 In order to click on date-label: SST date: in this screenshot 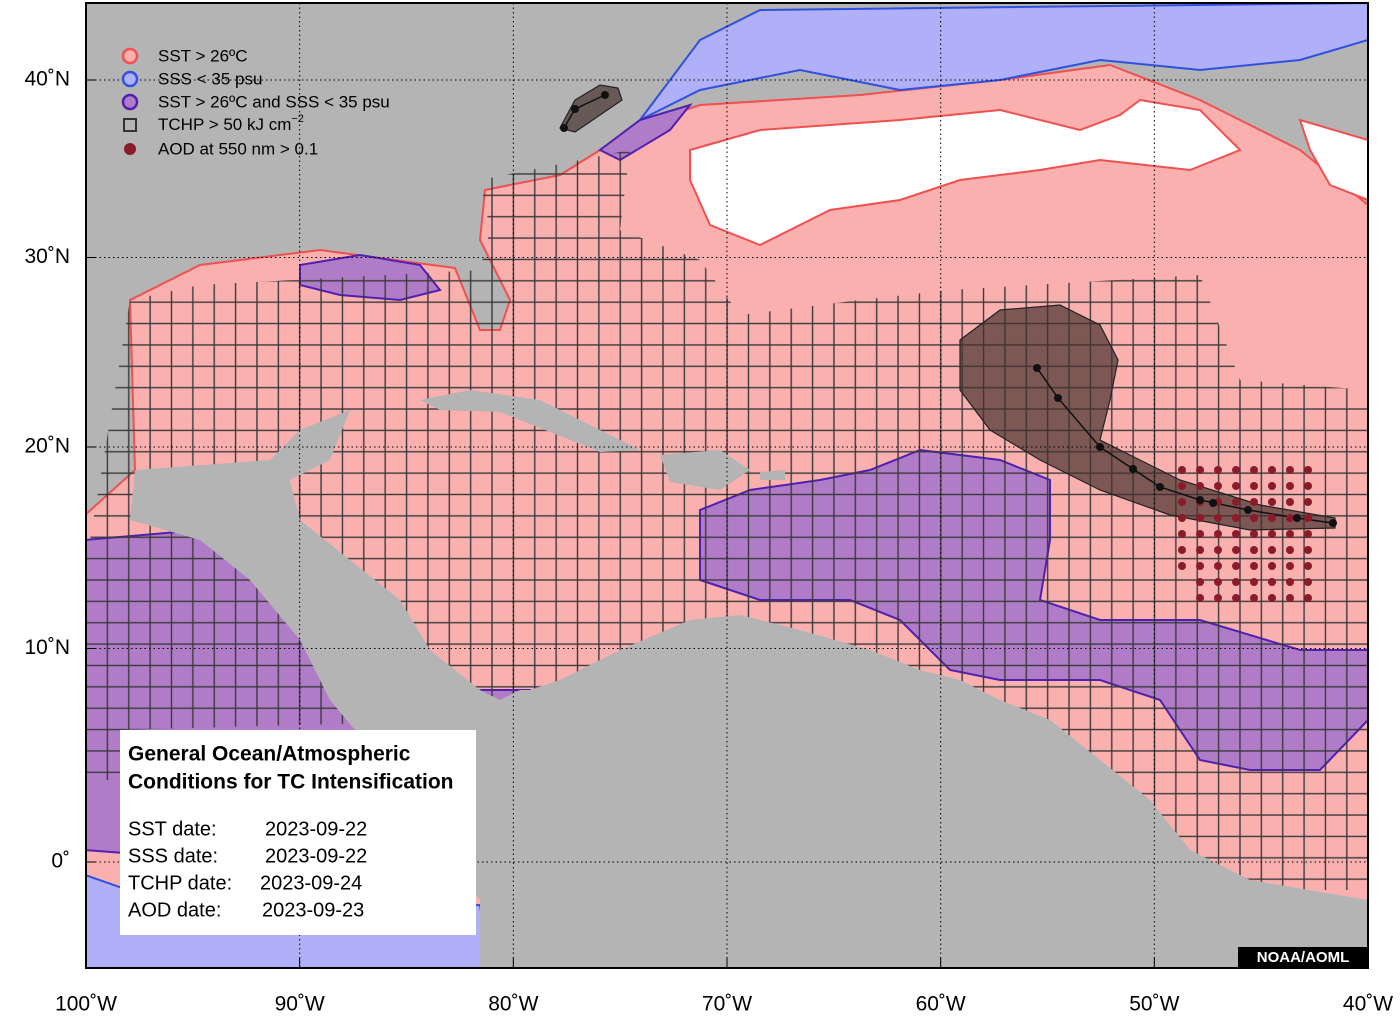, I will do `click(172, 829)`.